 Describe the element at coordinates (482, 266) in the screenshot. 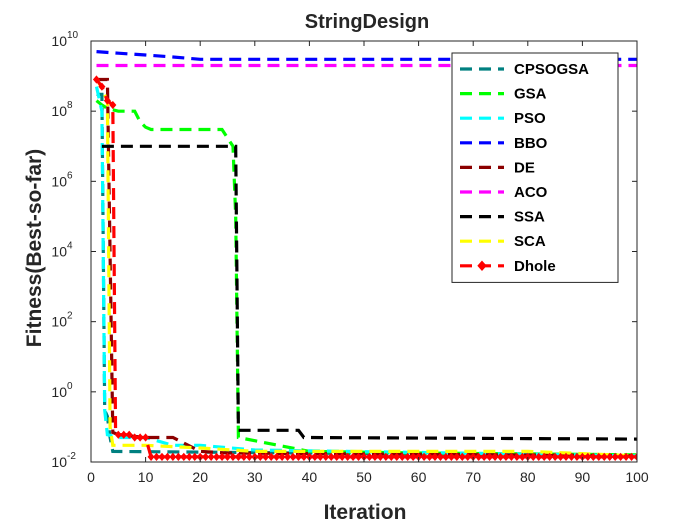

I see `legend-marker-dhole` at that location.